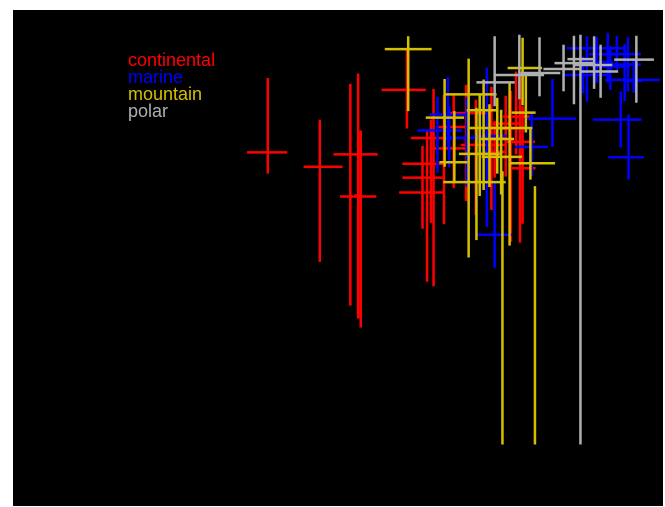 This screenshot has width=665, height=507. What do you see at coordinates (155, 77) in the screenshot?
I see `legend-entry-marine: marine` at bounding box center [155, 77].